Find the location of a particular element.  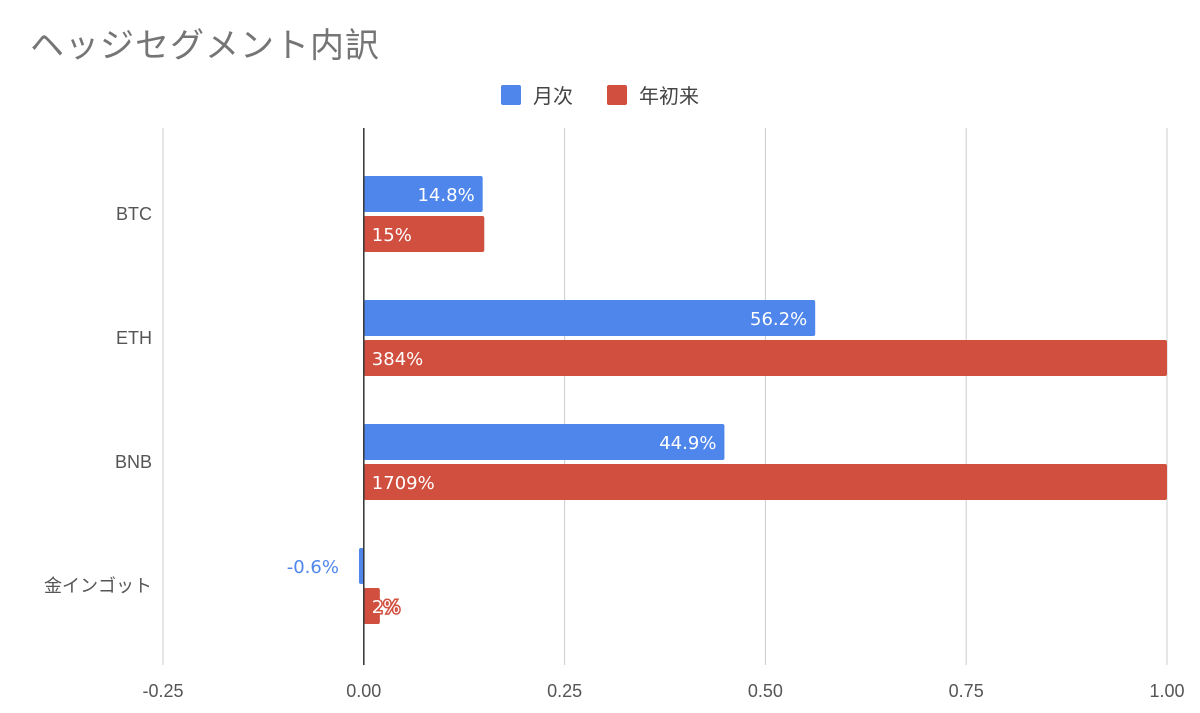

data-label: 44.9% is located at coordinates (687, 443).